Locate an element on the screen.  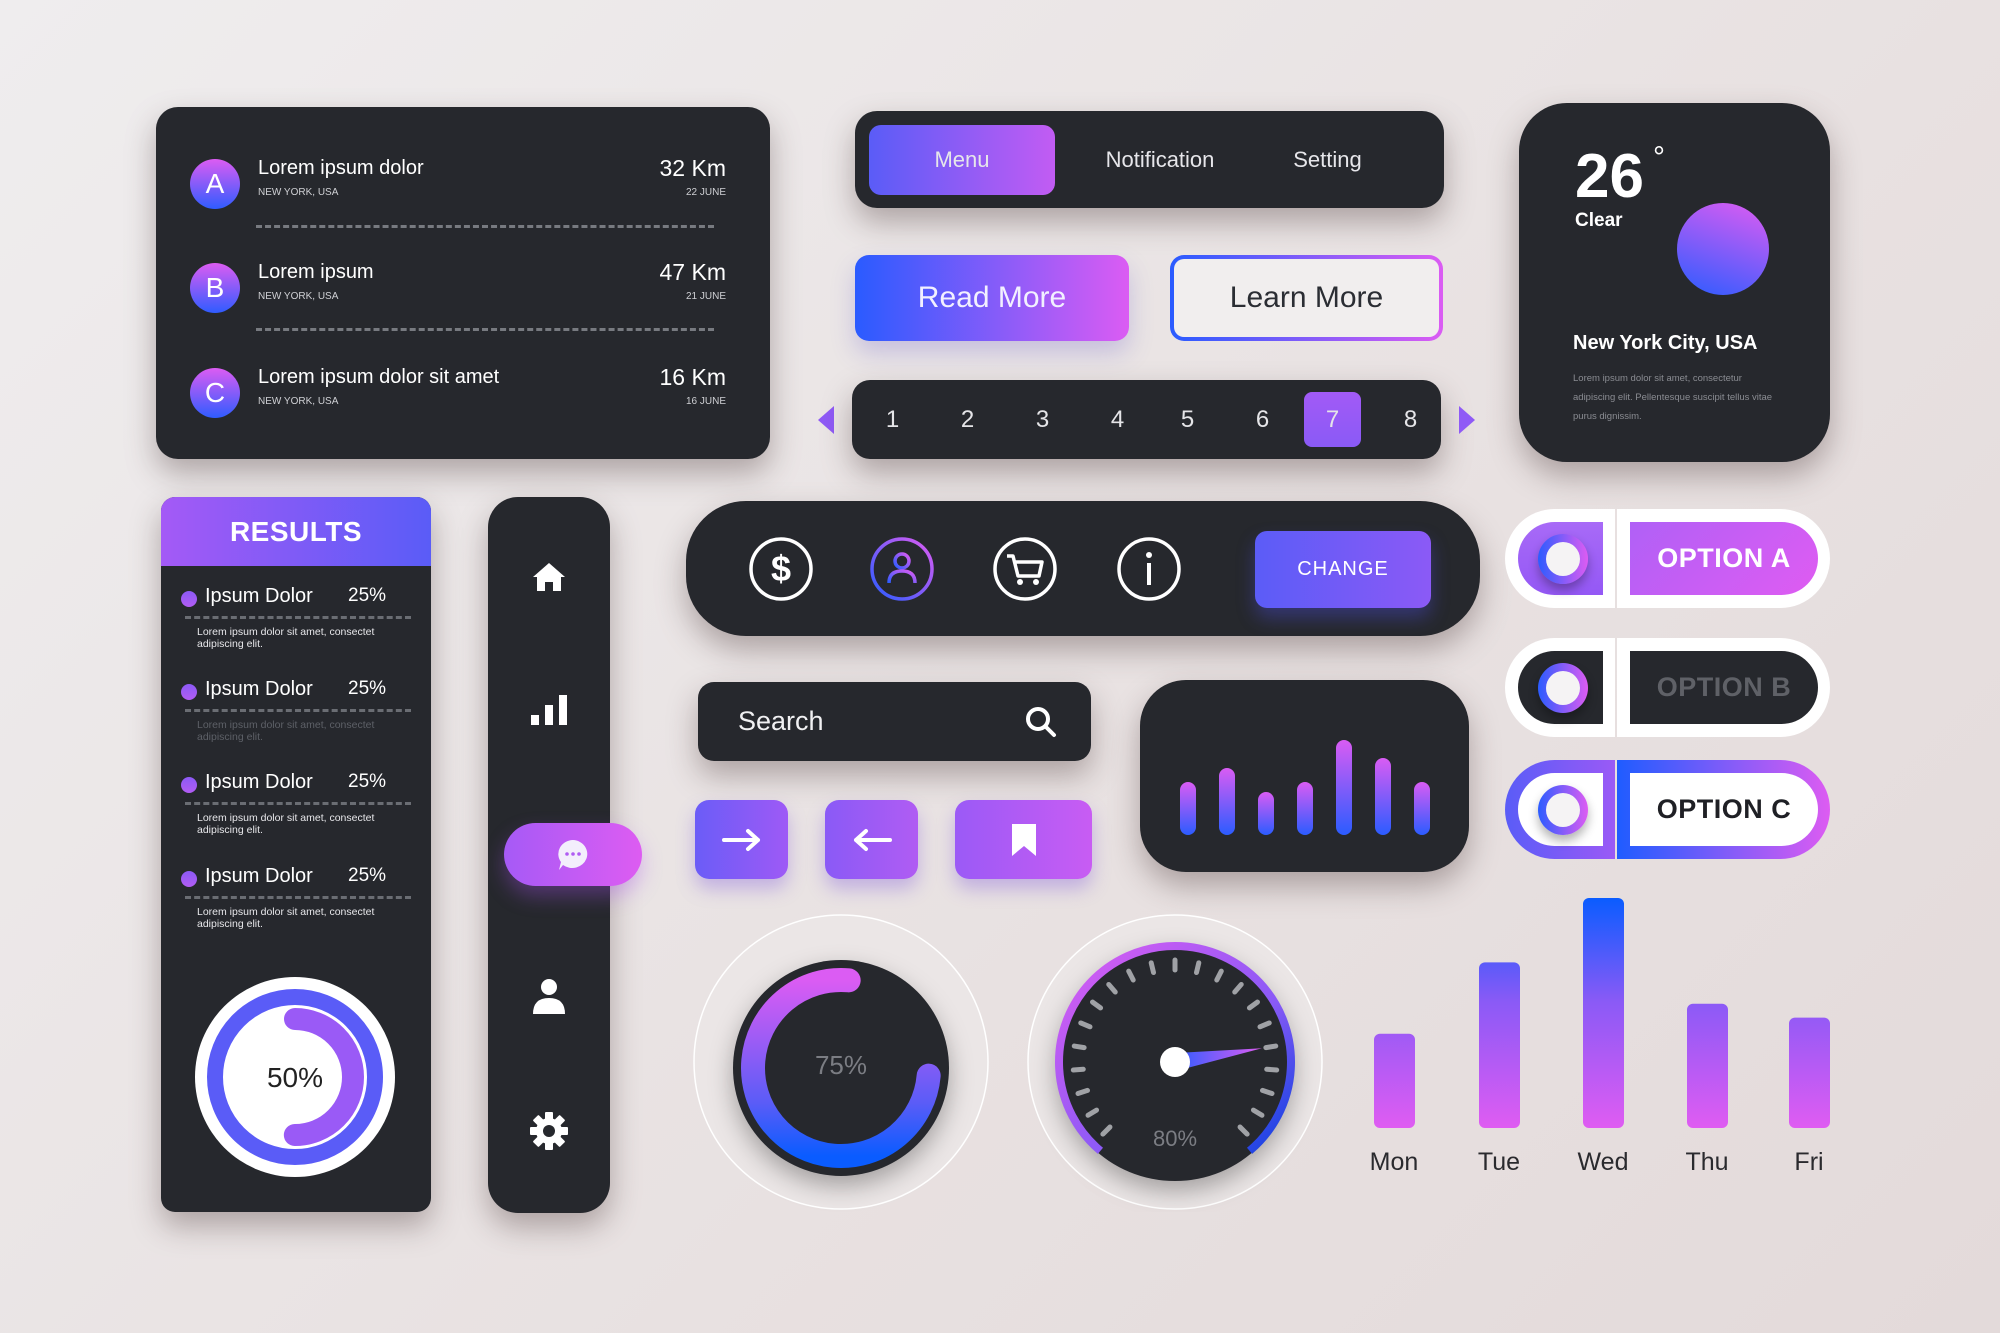
bar-fri is located at coordinates (1809, 1072).